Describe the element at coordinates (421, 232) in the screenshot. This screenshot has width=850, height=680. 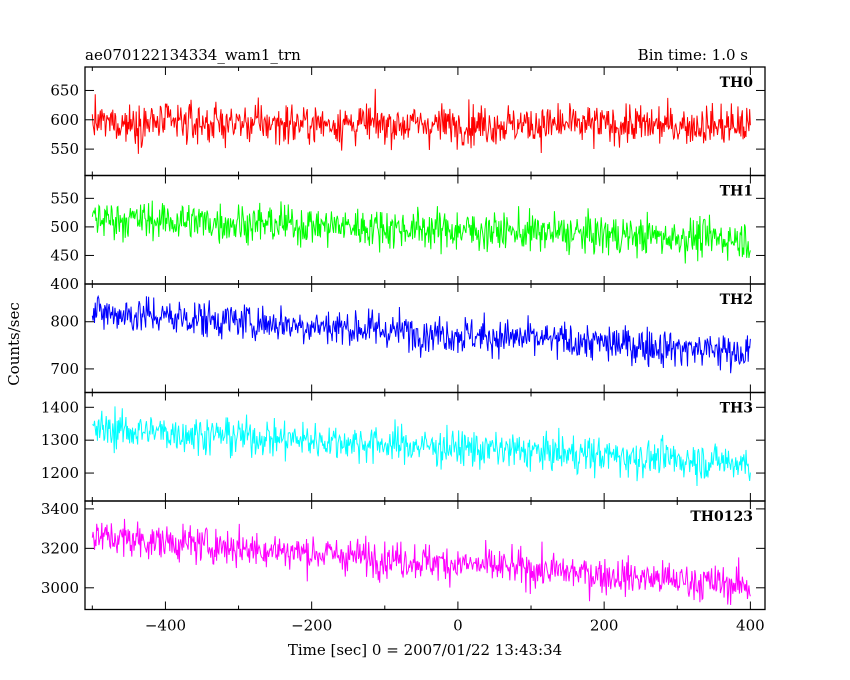
I see `series-line-th1` at that location.